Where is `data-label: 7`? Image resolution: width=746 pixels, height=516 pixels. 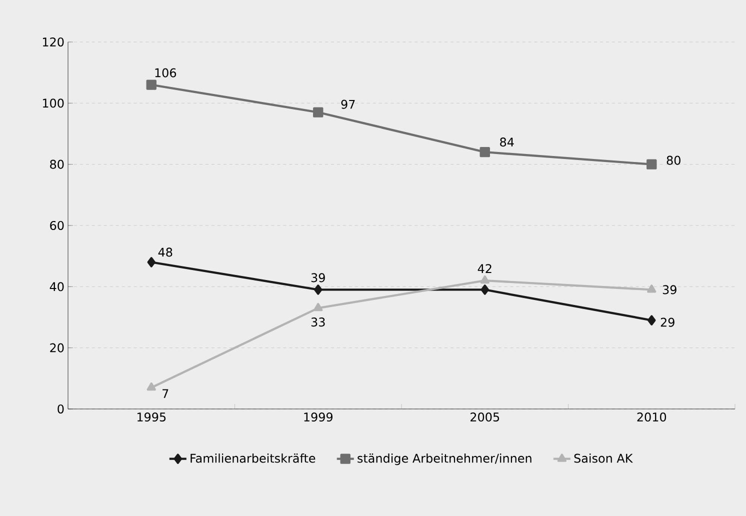 data-label: 7 is located at coordinates (165, 393).